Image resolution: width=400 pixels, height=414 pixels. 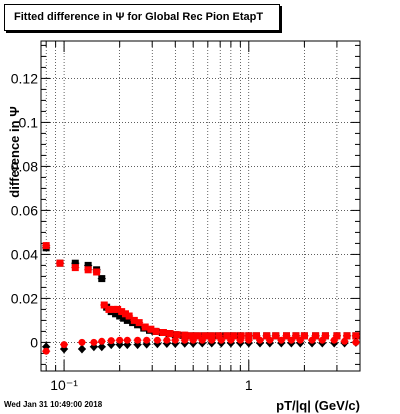 I want to click on x-tick-label: 1, so click(x=249, y=385).